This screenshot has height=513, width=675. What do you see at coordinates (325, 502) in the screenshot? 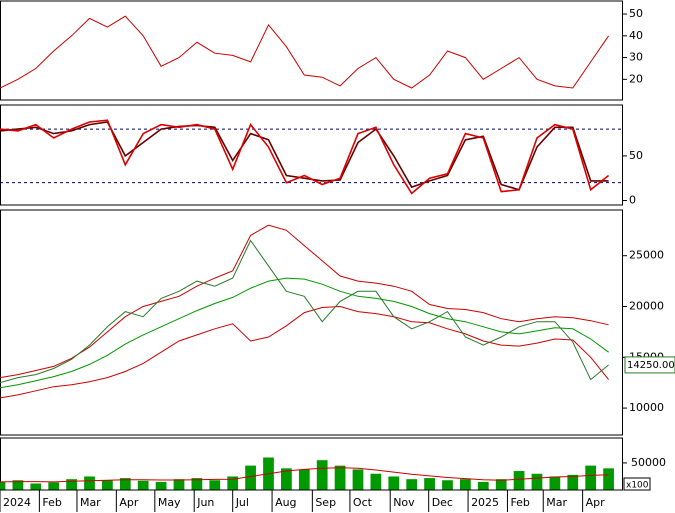
I see `x-tick-label: Sep` at bounding box center [325, 502].